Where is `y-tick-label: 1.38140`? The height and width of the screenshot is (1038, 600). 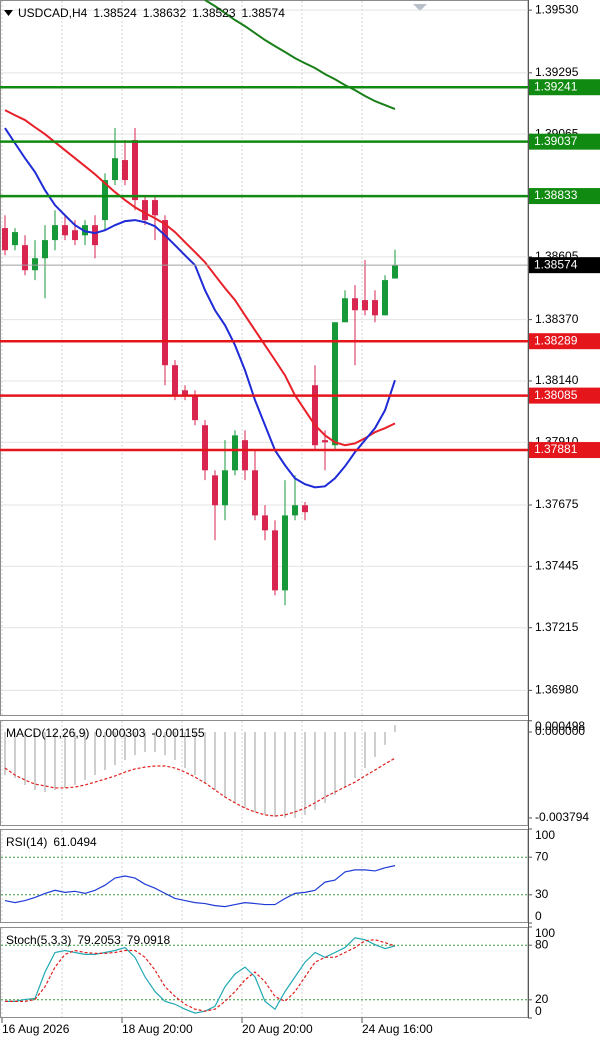 y-tick-label: 1.38140 is located at coordinates (557, 380).